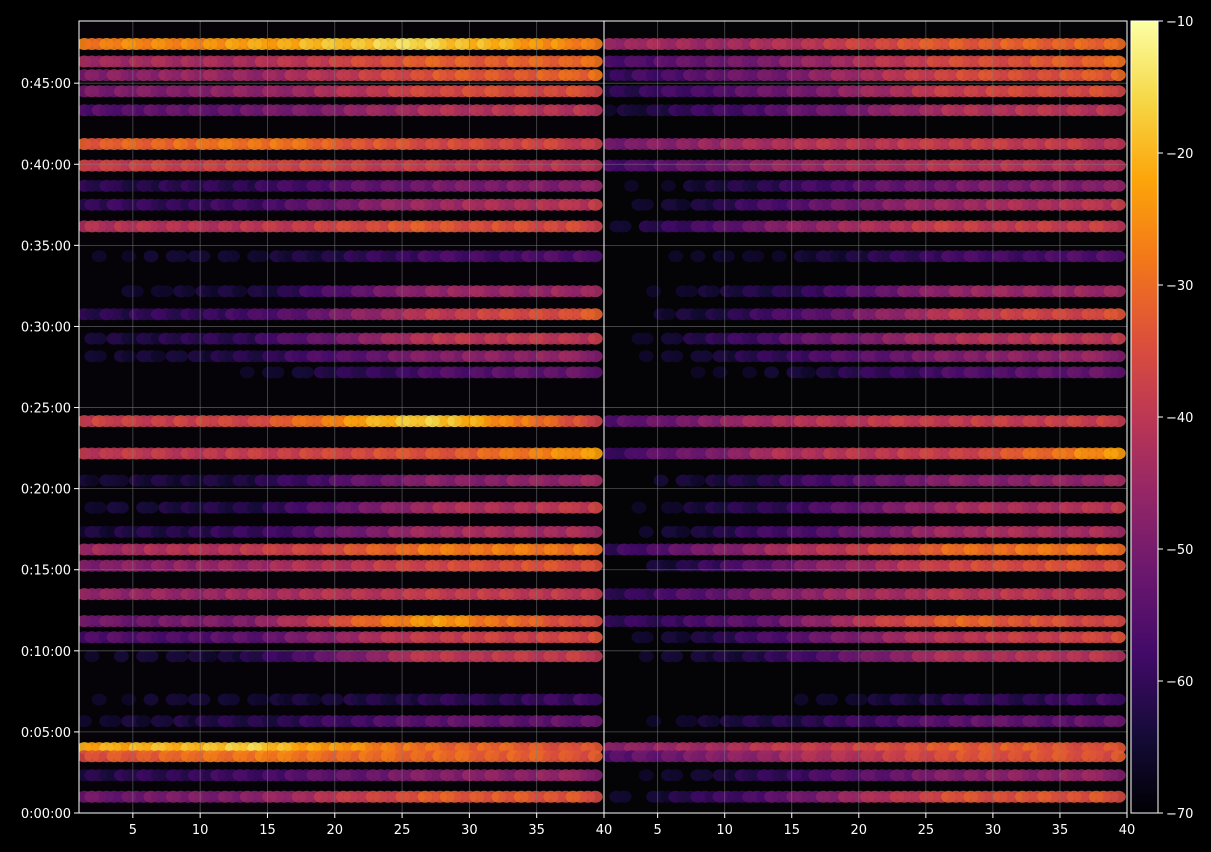 This screenshot has height=852, width=1211. I want to click on colorbar-gradient, so click(1144, 417).